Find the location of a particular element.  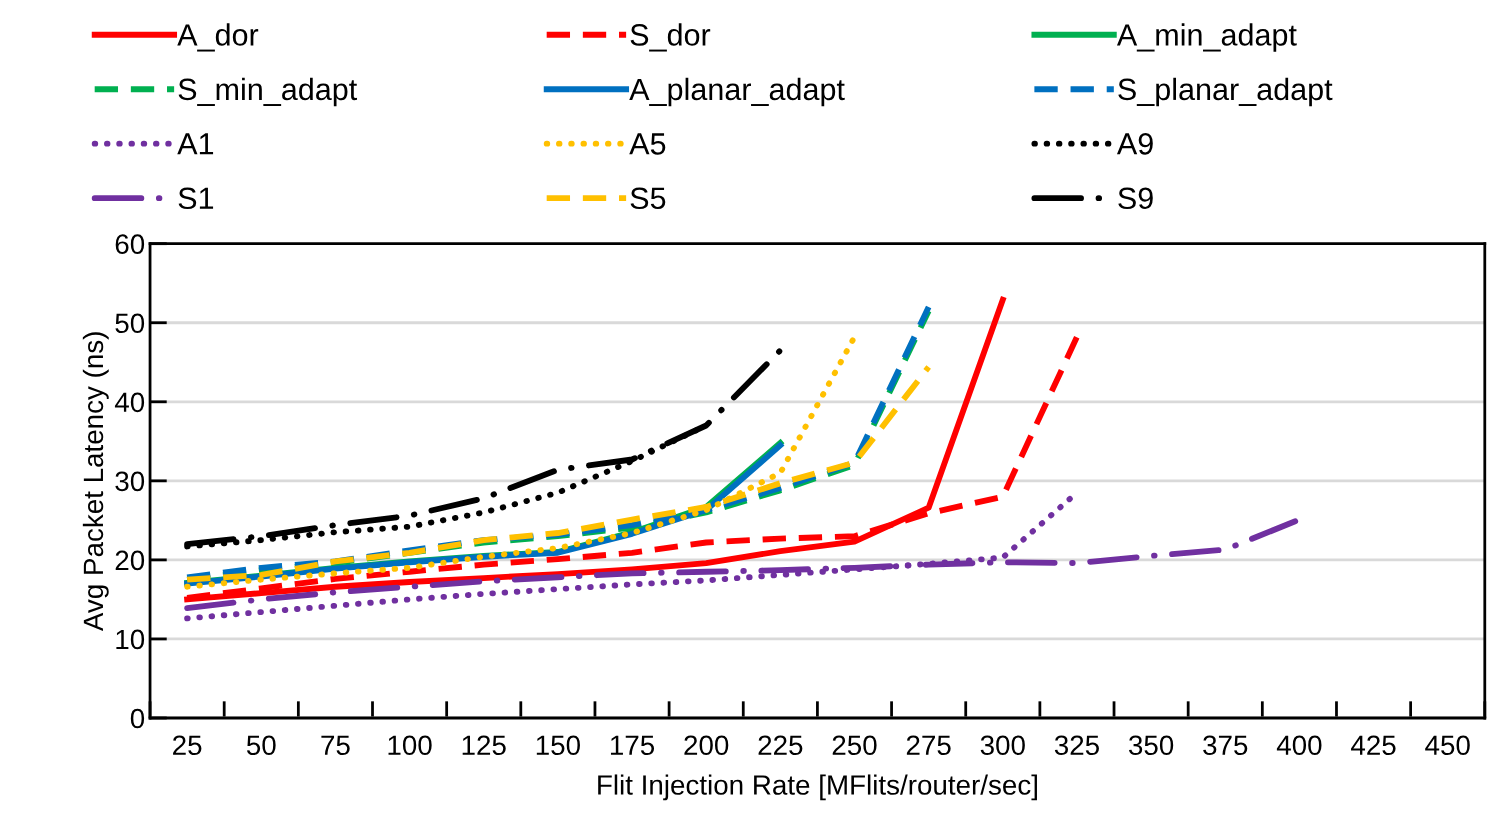

legend-label: A5 is located at coordinates (647, 144).